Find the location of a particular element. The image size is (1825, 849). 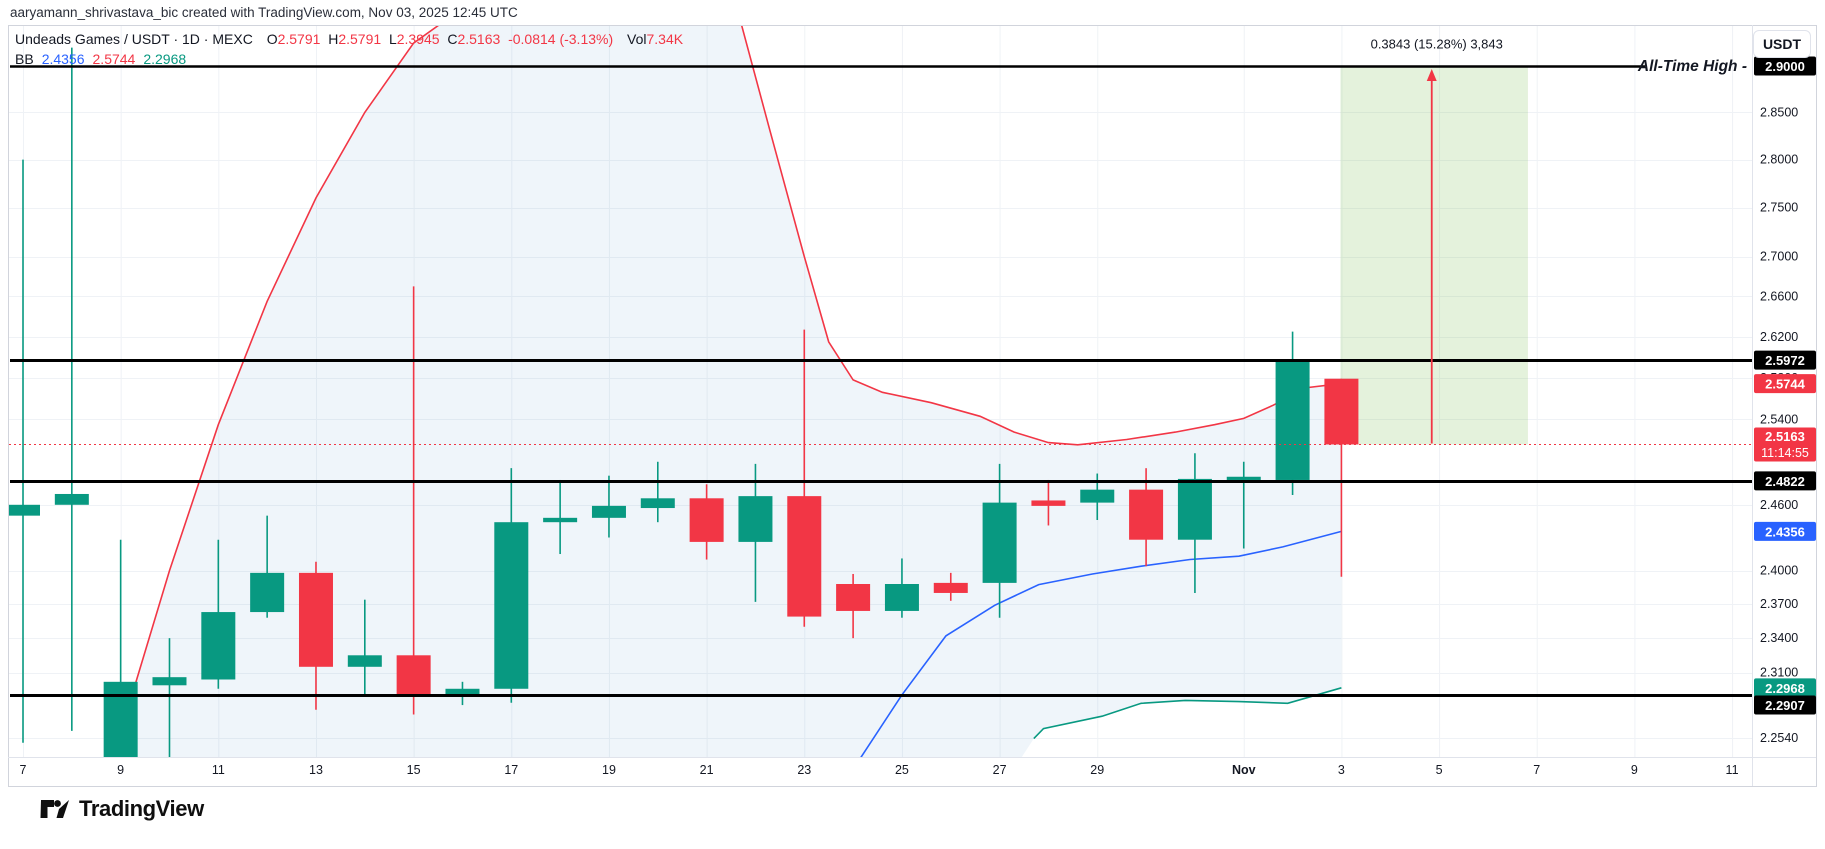

ohlc-low: L2.3945 is located at coordinates (414, 39).